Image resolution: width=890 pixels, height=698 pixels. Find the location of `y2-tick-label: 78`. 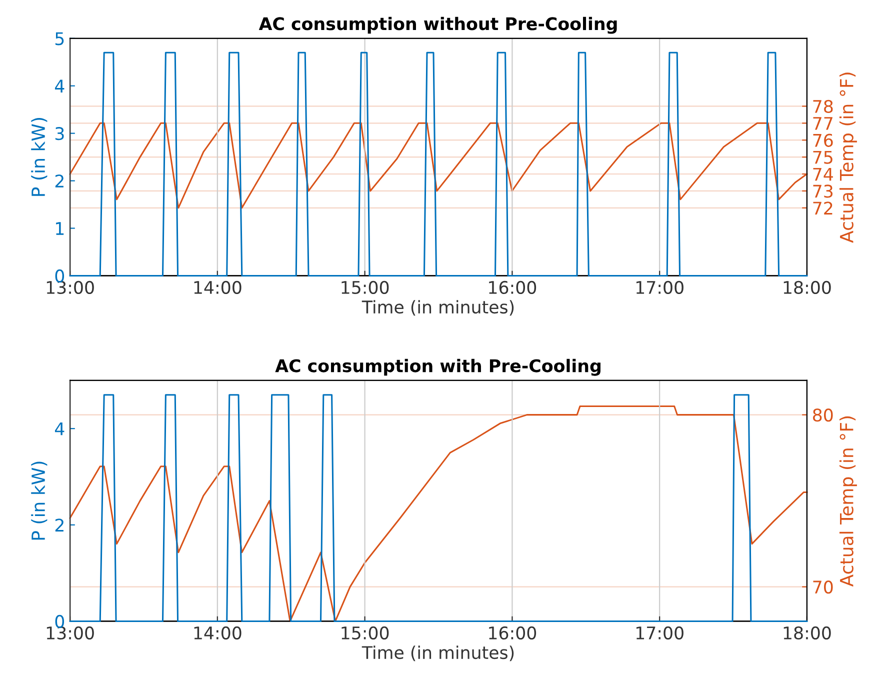

y2-tick-label: 78 is located at coordinates (823, 107).